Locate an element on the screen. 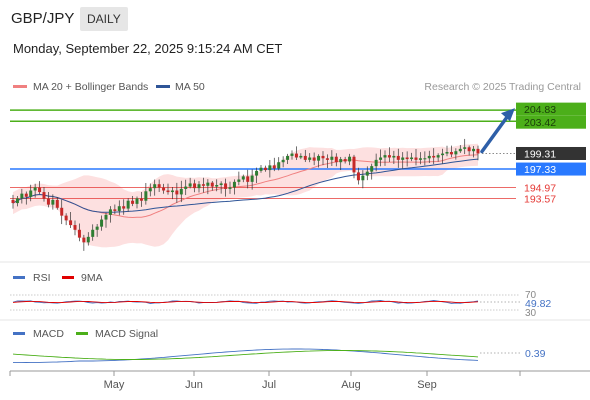 Image resolution: width=590 pixels, height=400 pixels. ma20-legend-swatch is located at coordinates (20, 86).